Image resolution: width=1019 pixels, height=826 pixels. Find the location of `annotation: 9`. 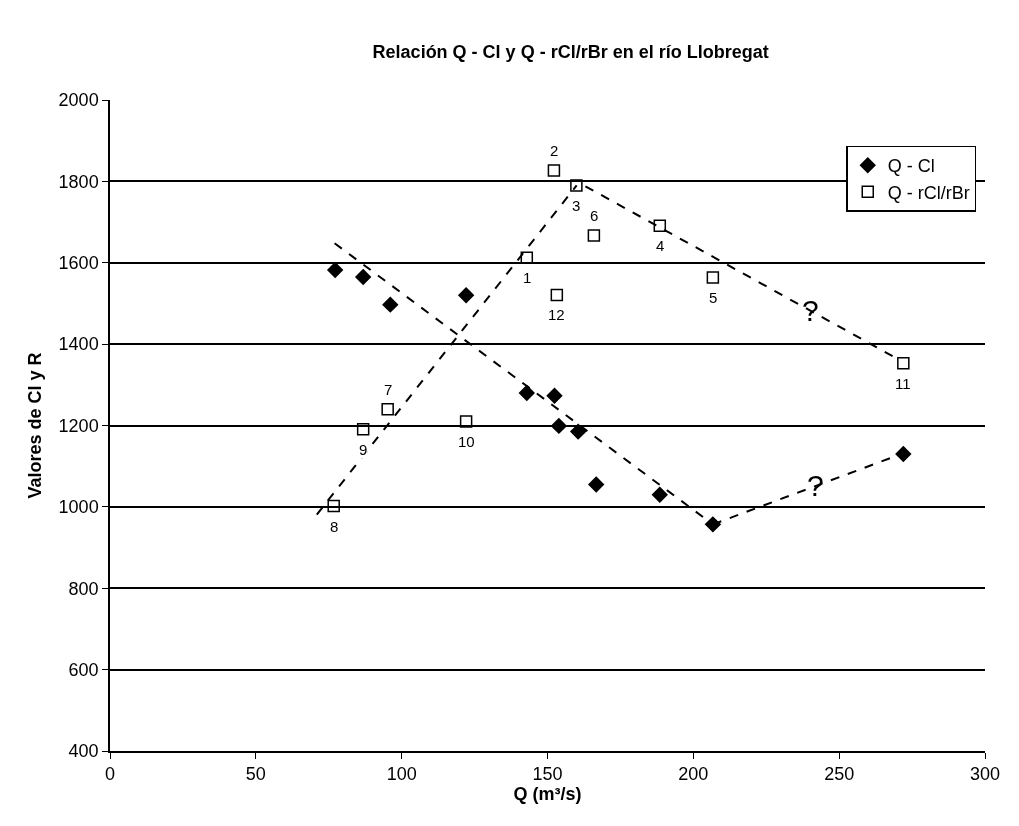

annotation: 9 is located at coordinates (363, 449).